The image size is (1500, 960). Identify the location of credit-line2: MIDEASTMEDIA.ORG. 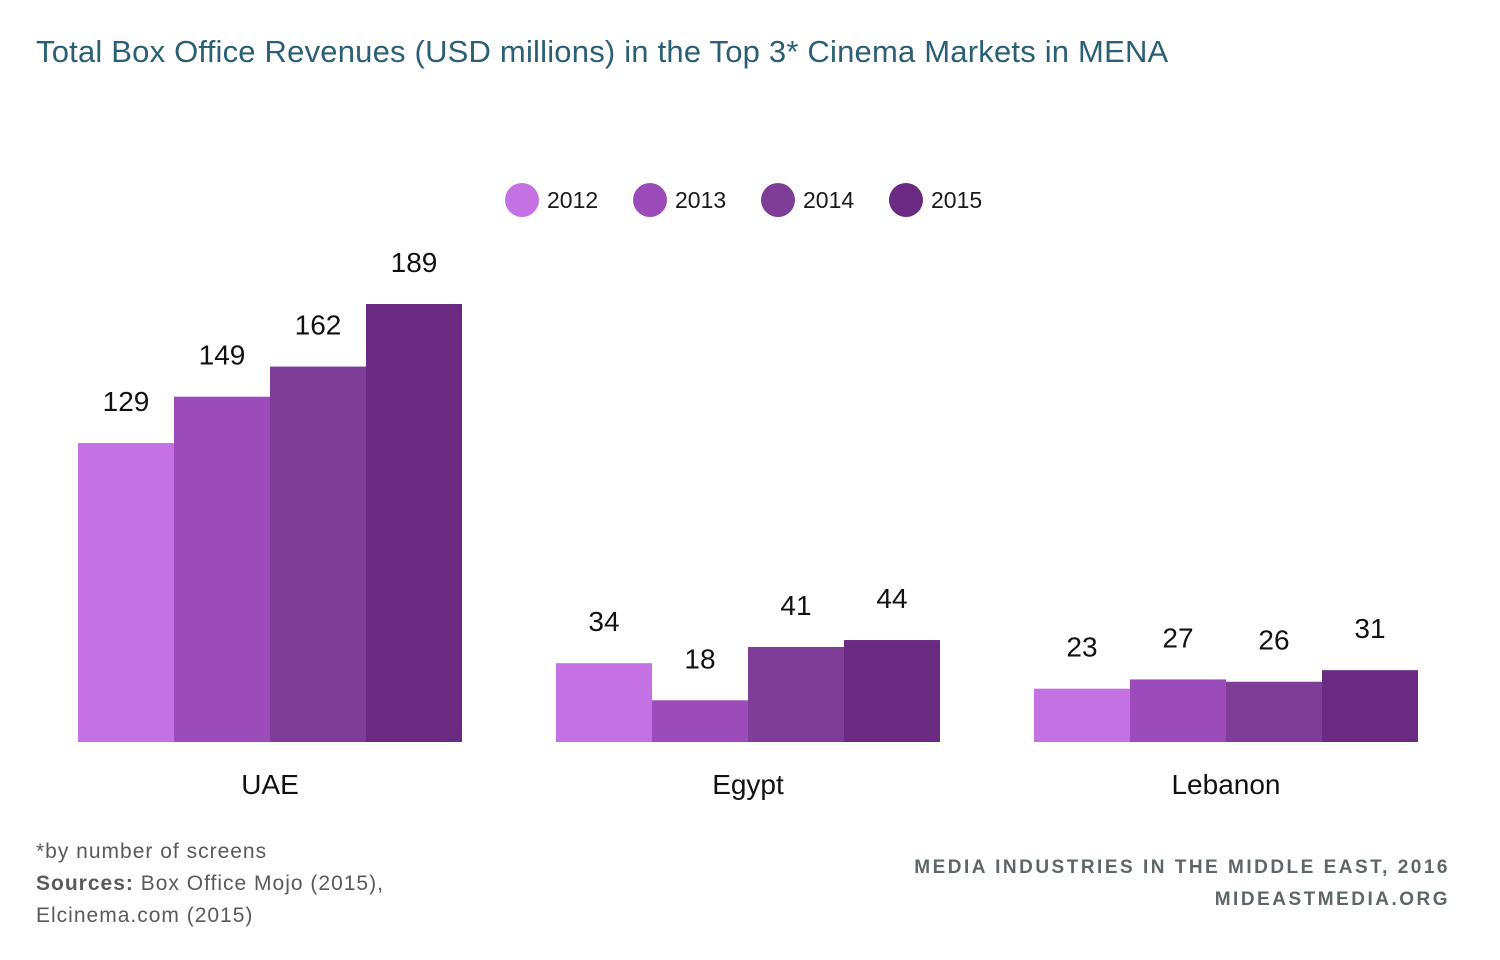
(1332, 899).